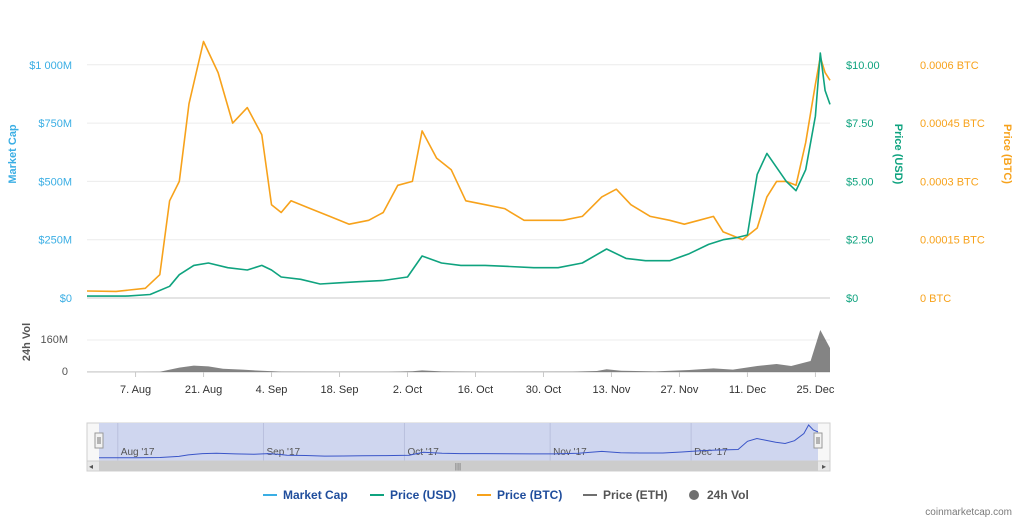 The width and height of the screenshot is (1024, 522). I want to click on volume-tick: 0, so click(65, 372).